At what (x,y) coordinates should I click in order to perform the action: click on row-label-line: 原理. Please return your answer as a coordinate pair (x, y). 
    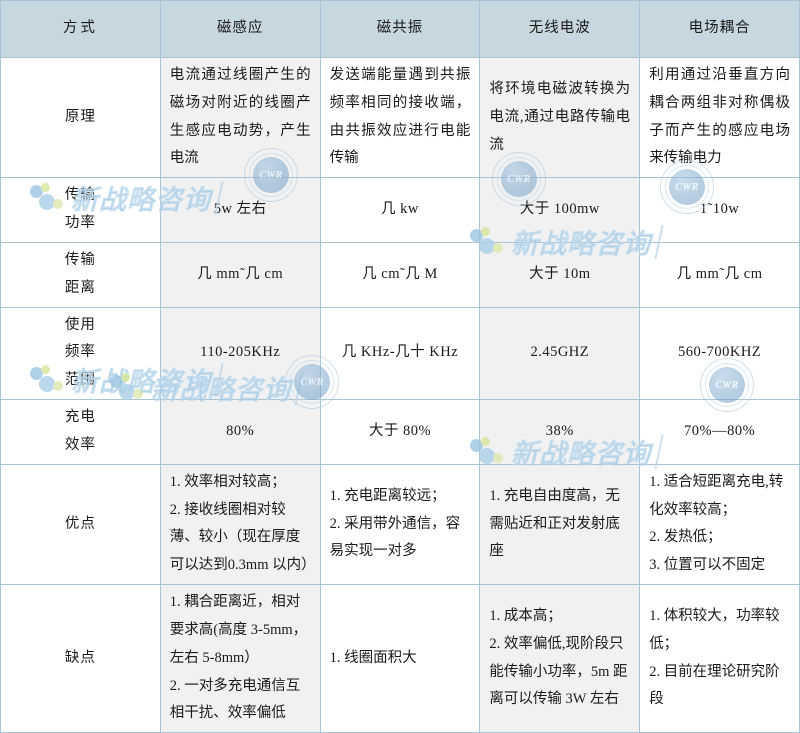
    Looking at the image, I should click on (80, 116).